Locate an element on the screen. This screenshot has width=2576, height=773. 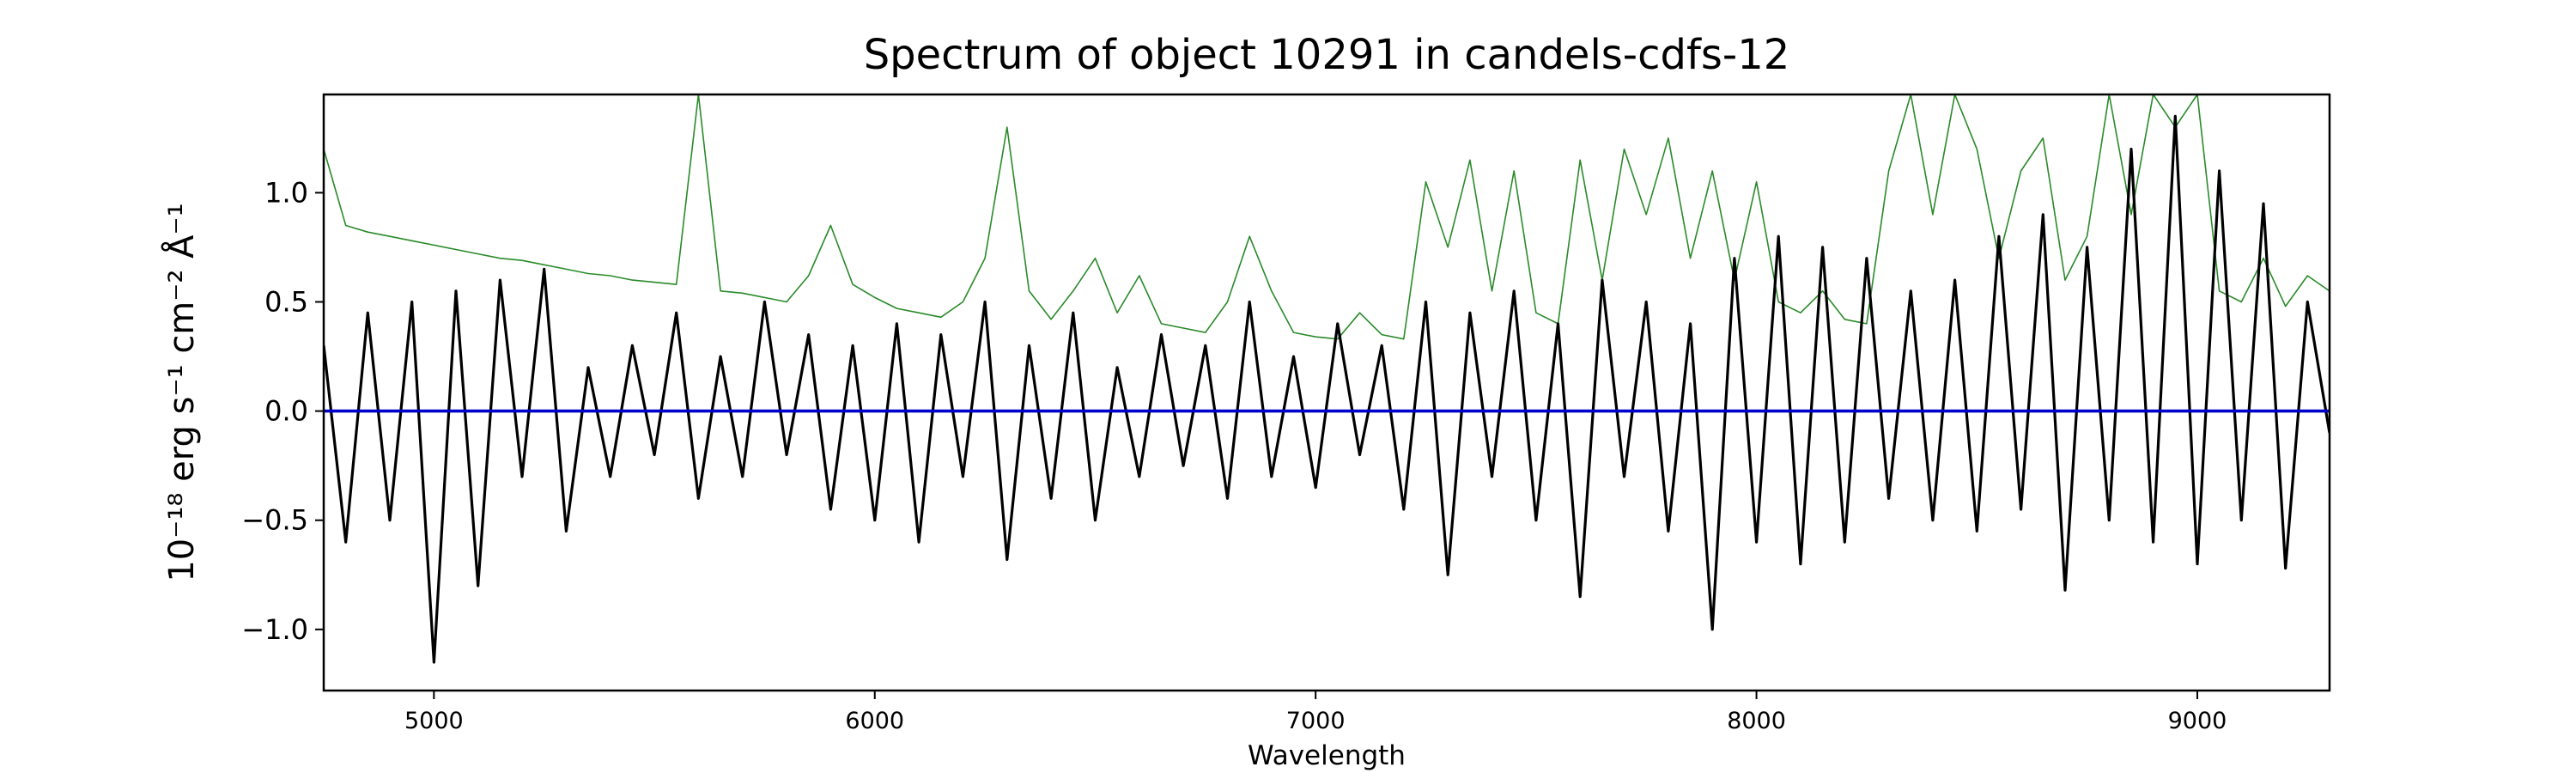
y-tick-label: −0.5 is located at coordinates (274, 520).